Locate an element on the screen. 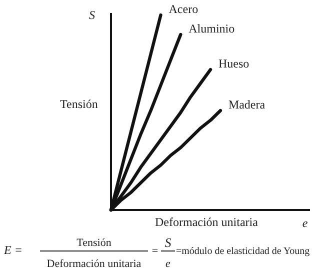  series-label: Acero is located at coordinates (183, 9).